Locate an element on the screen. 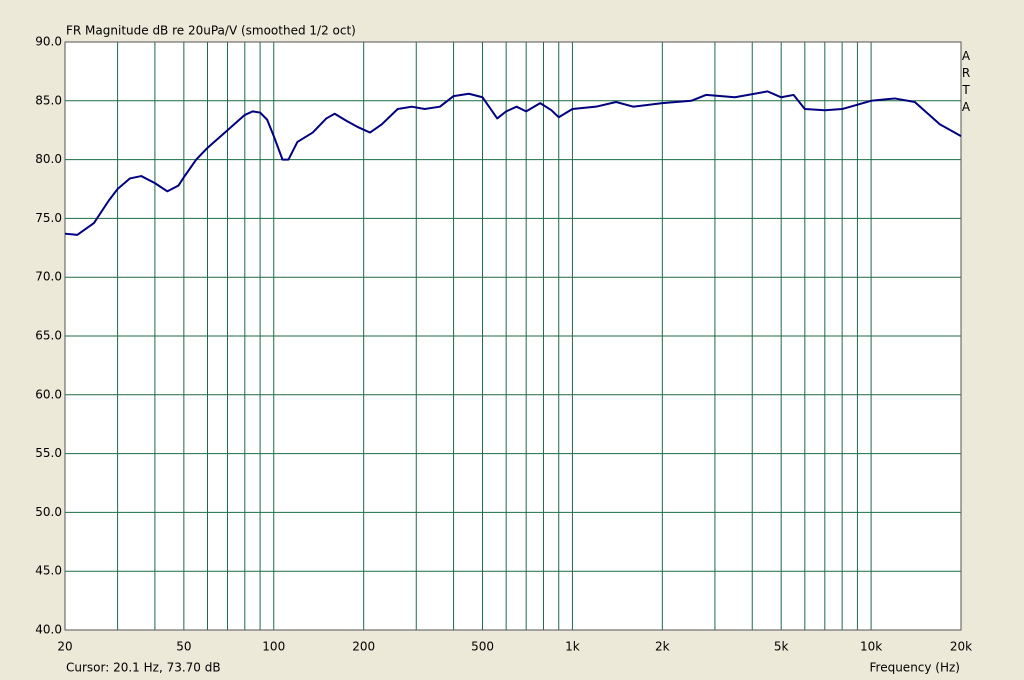  x-tick-label: 100 is located at coordinates (273, 647).